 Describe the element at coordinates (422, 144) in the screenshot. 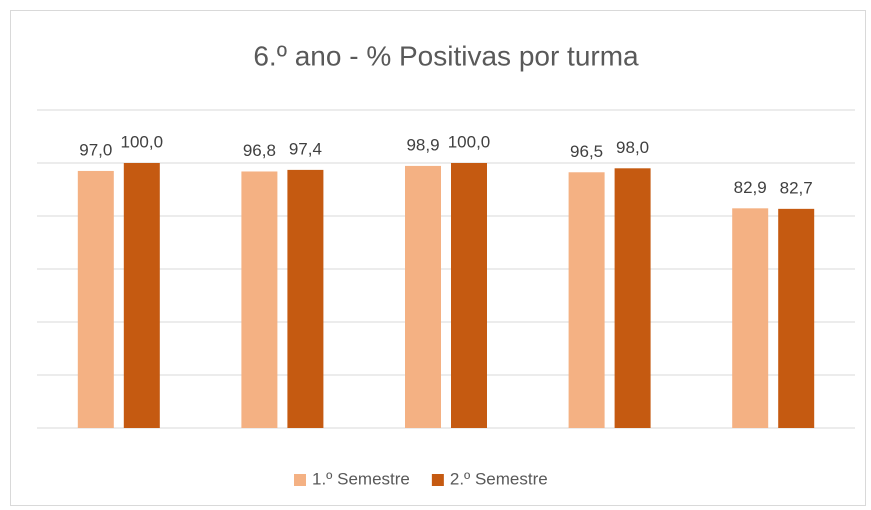

I see `data-label: 98,9` at that location.